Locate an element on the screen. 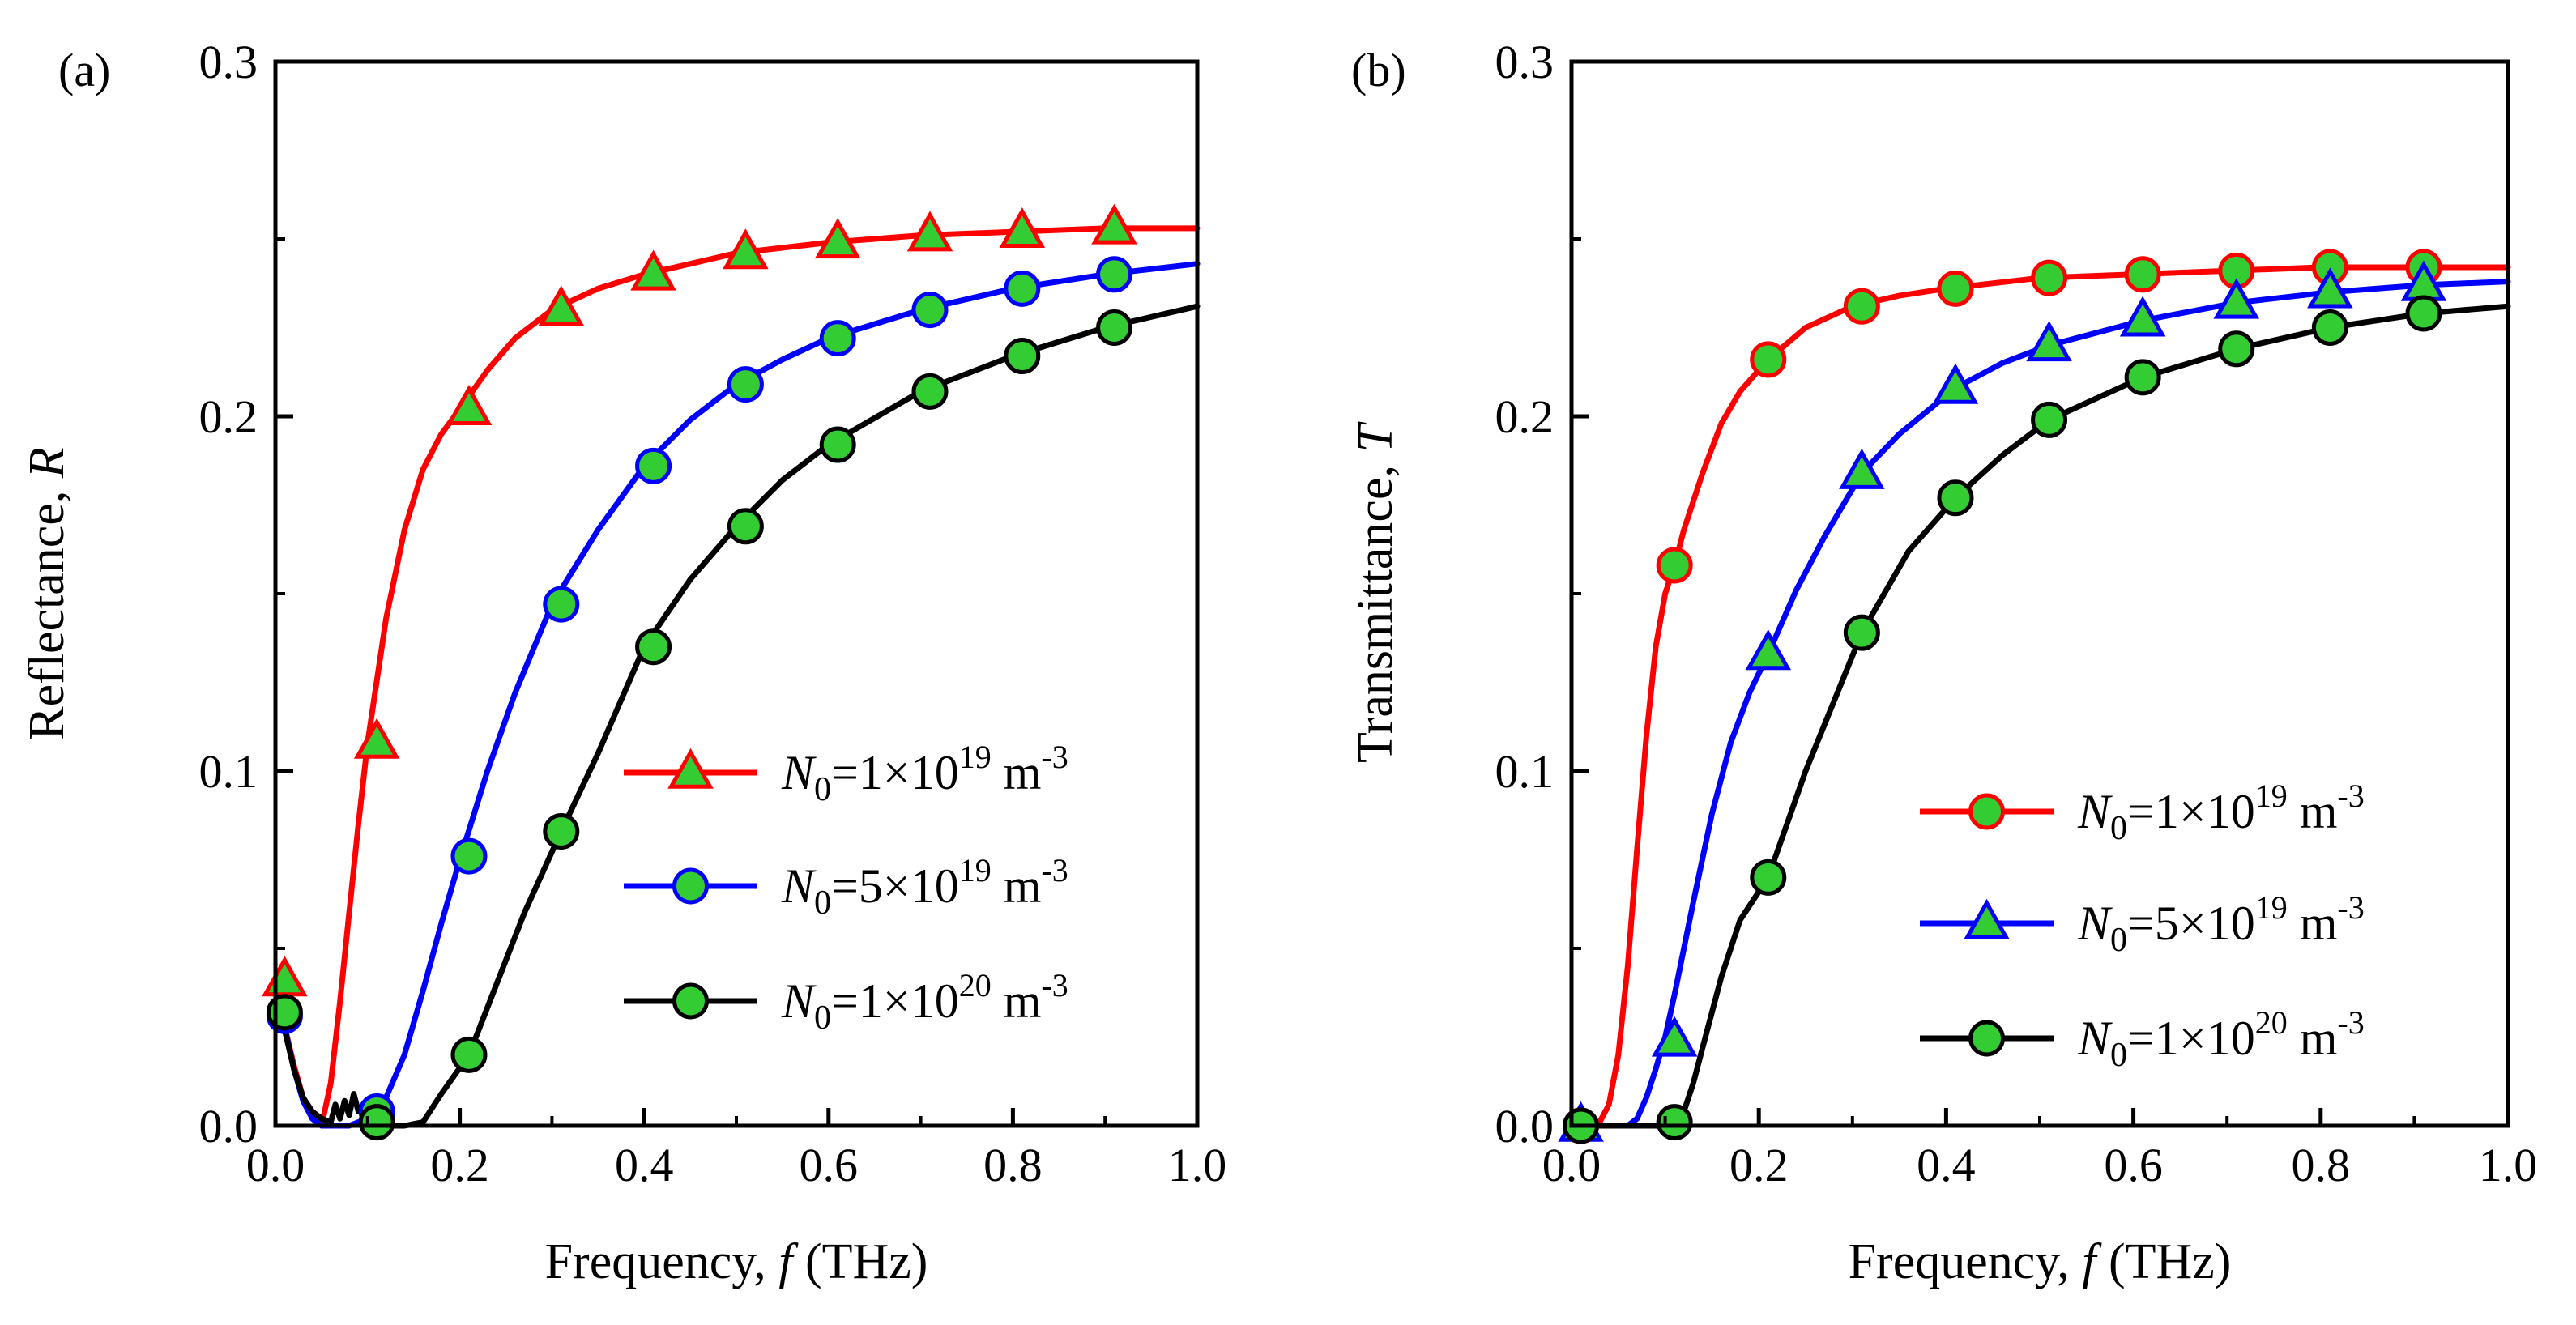 Image resolution: width=2576 pixels, height=1325 pixels. y-axis-label: Transmittance, T is located at coordinates (1376, 592).